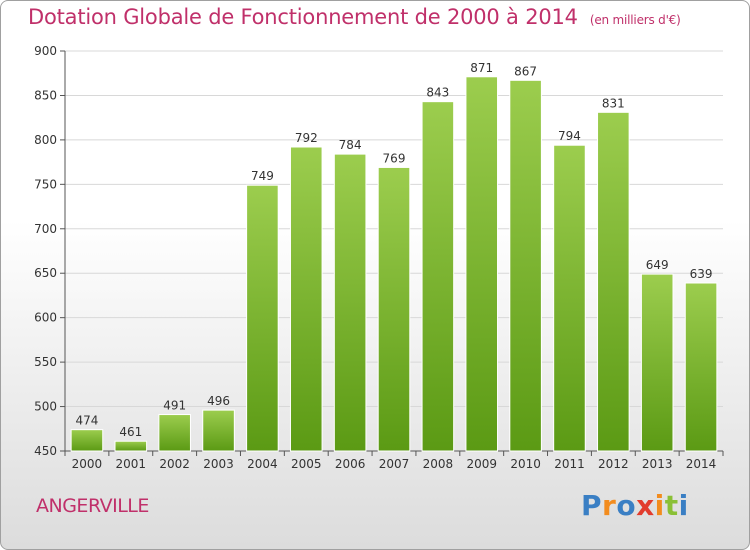 The image size is (750, 550). I want to click on x-tick-label-2008: 2008, so click(438, 464).